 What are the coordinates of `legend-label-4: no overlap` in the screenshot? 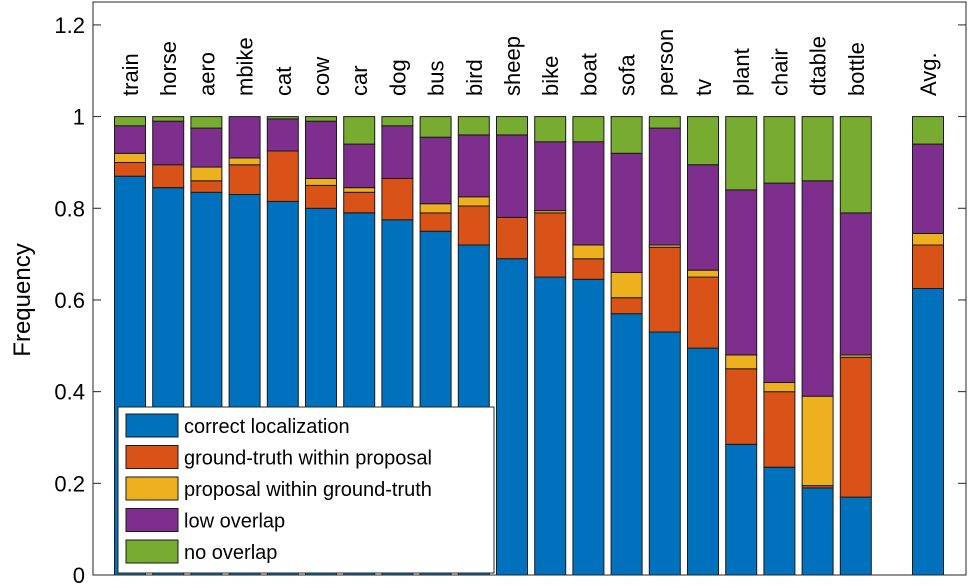 It's located at (230, 553).